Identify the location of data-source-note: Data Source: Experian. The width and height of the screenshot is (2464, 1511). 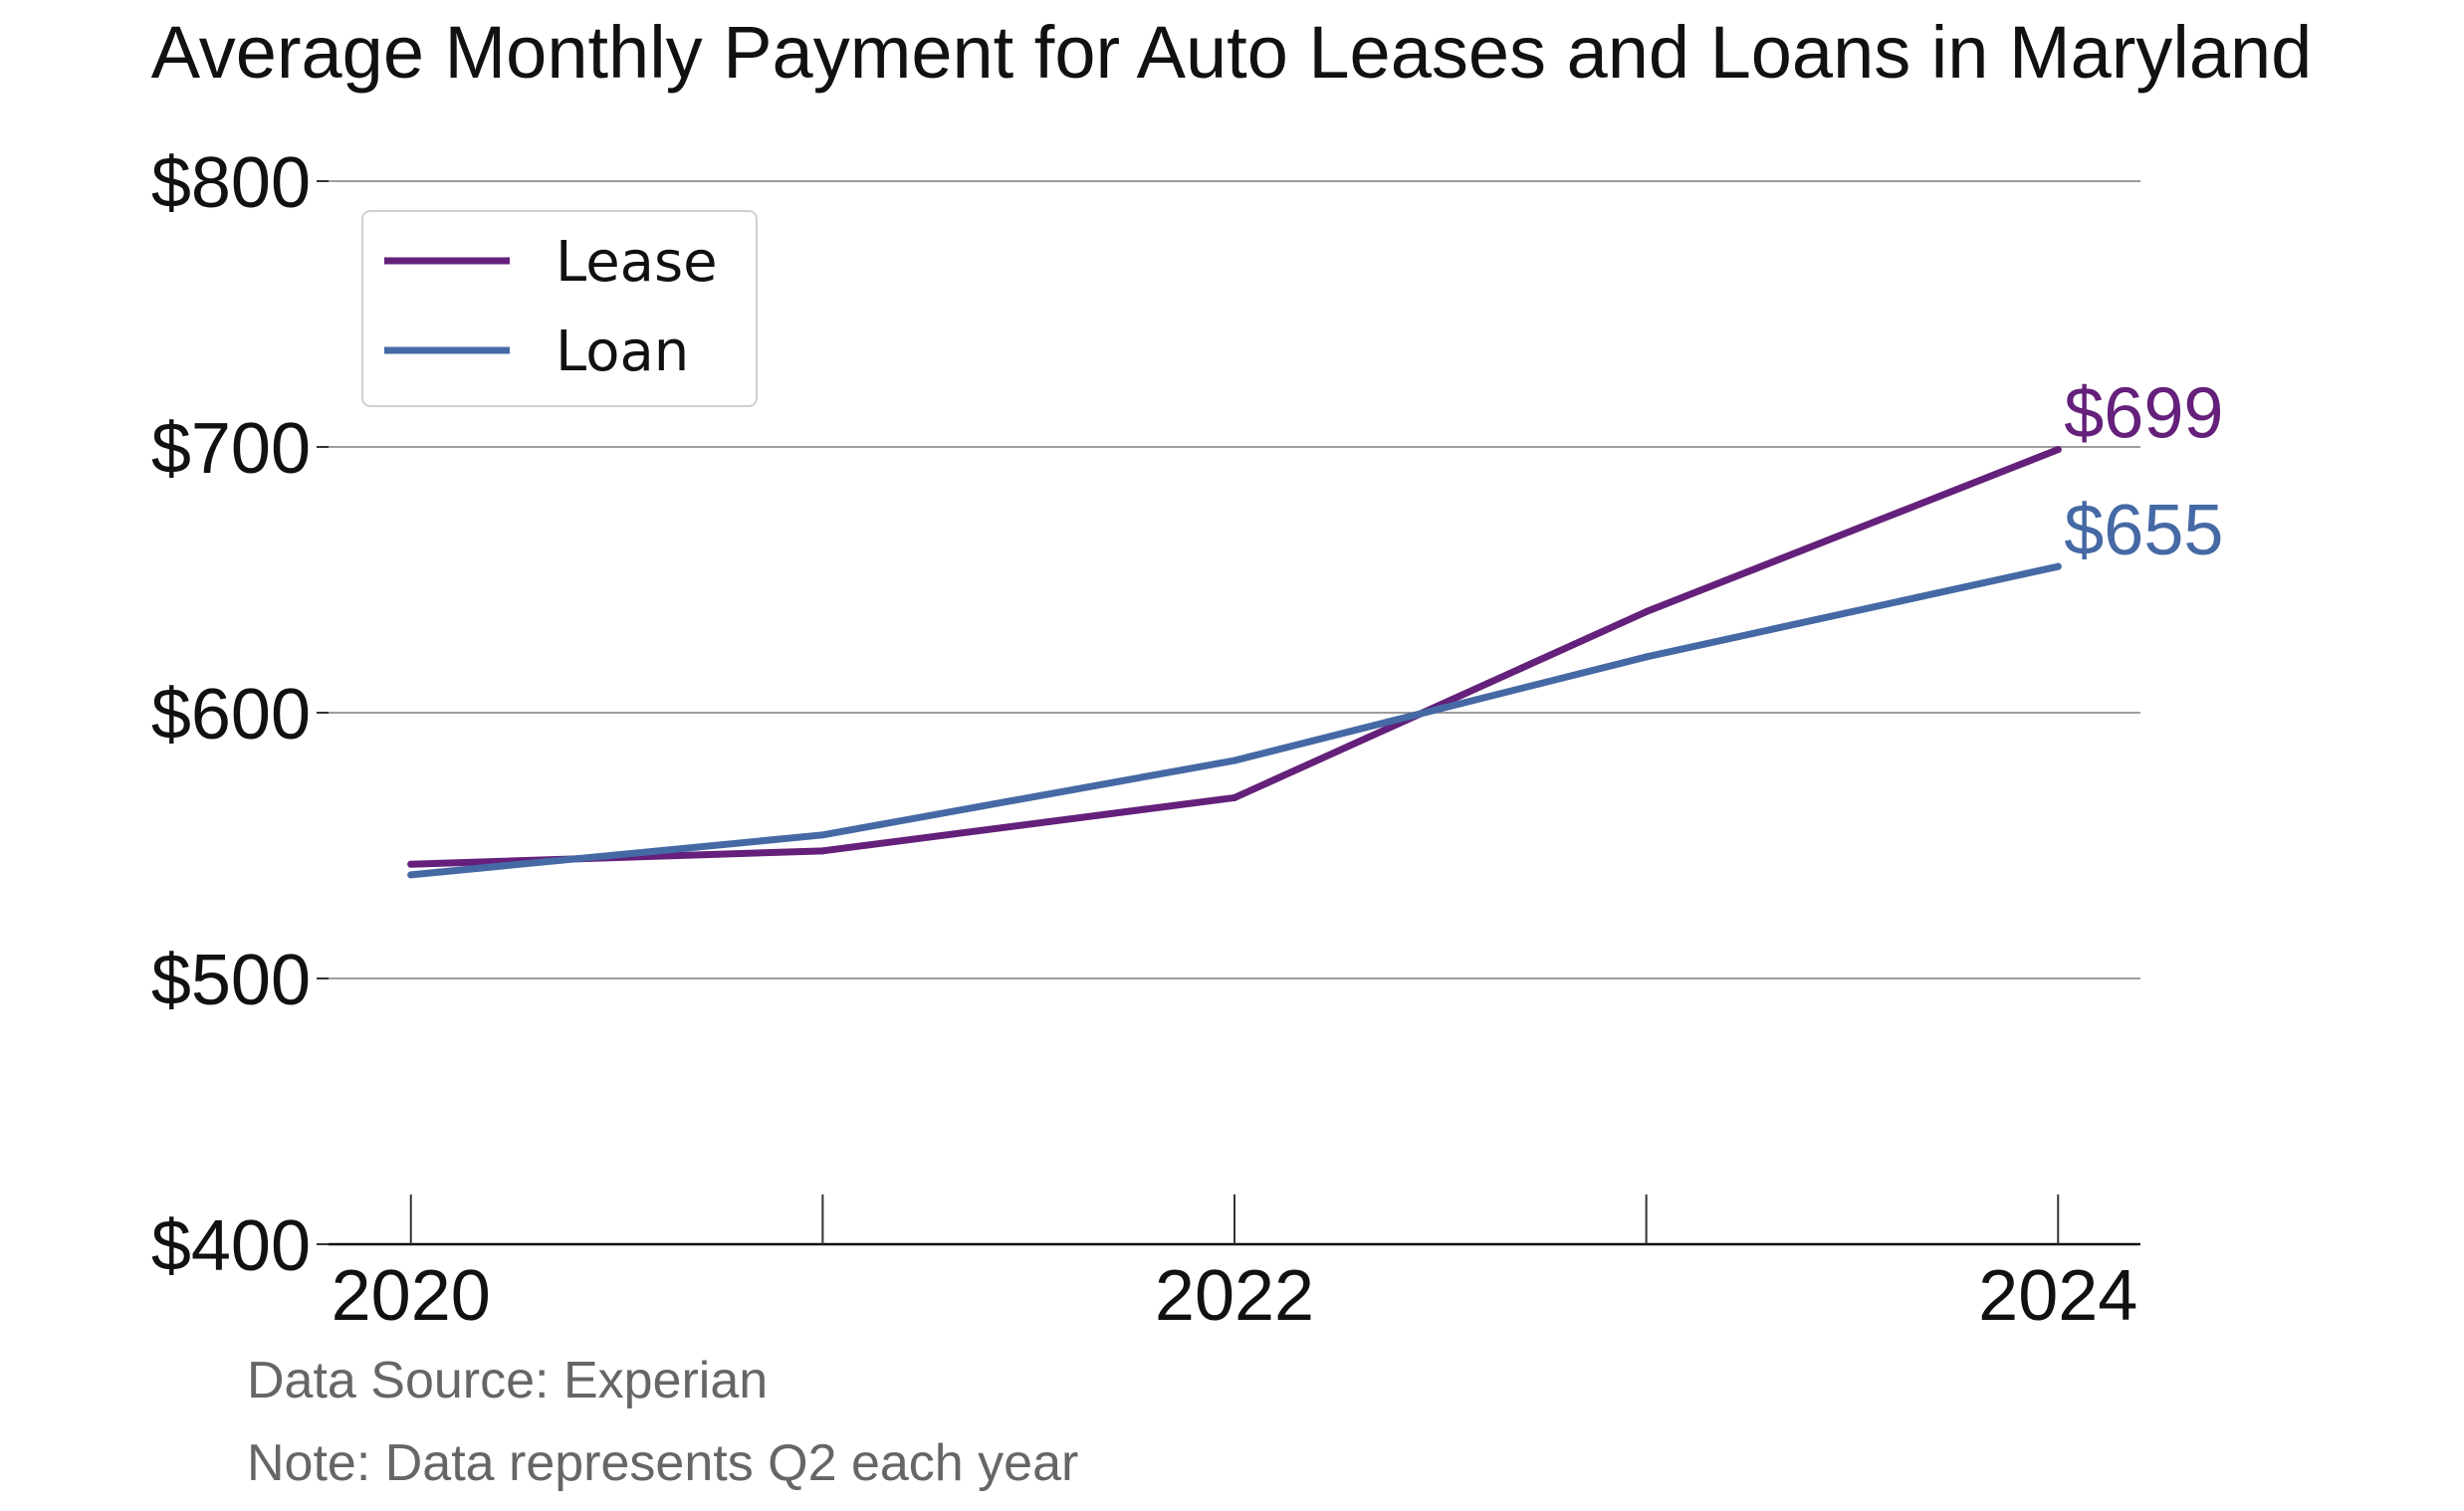
(508, 1380).